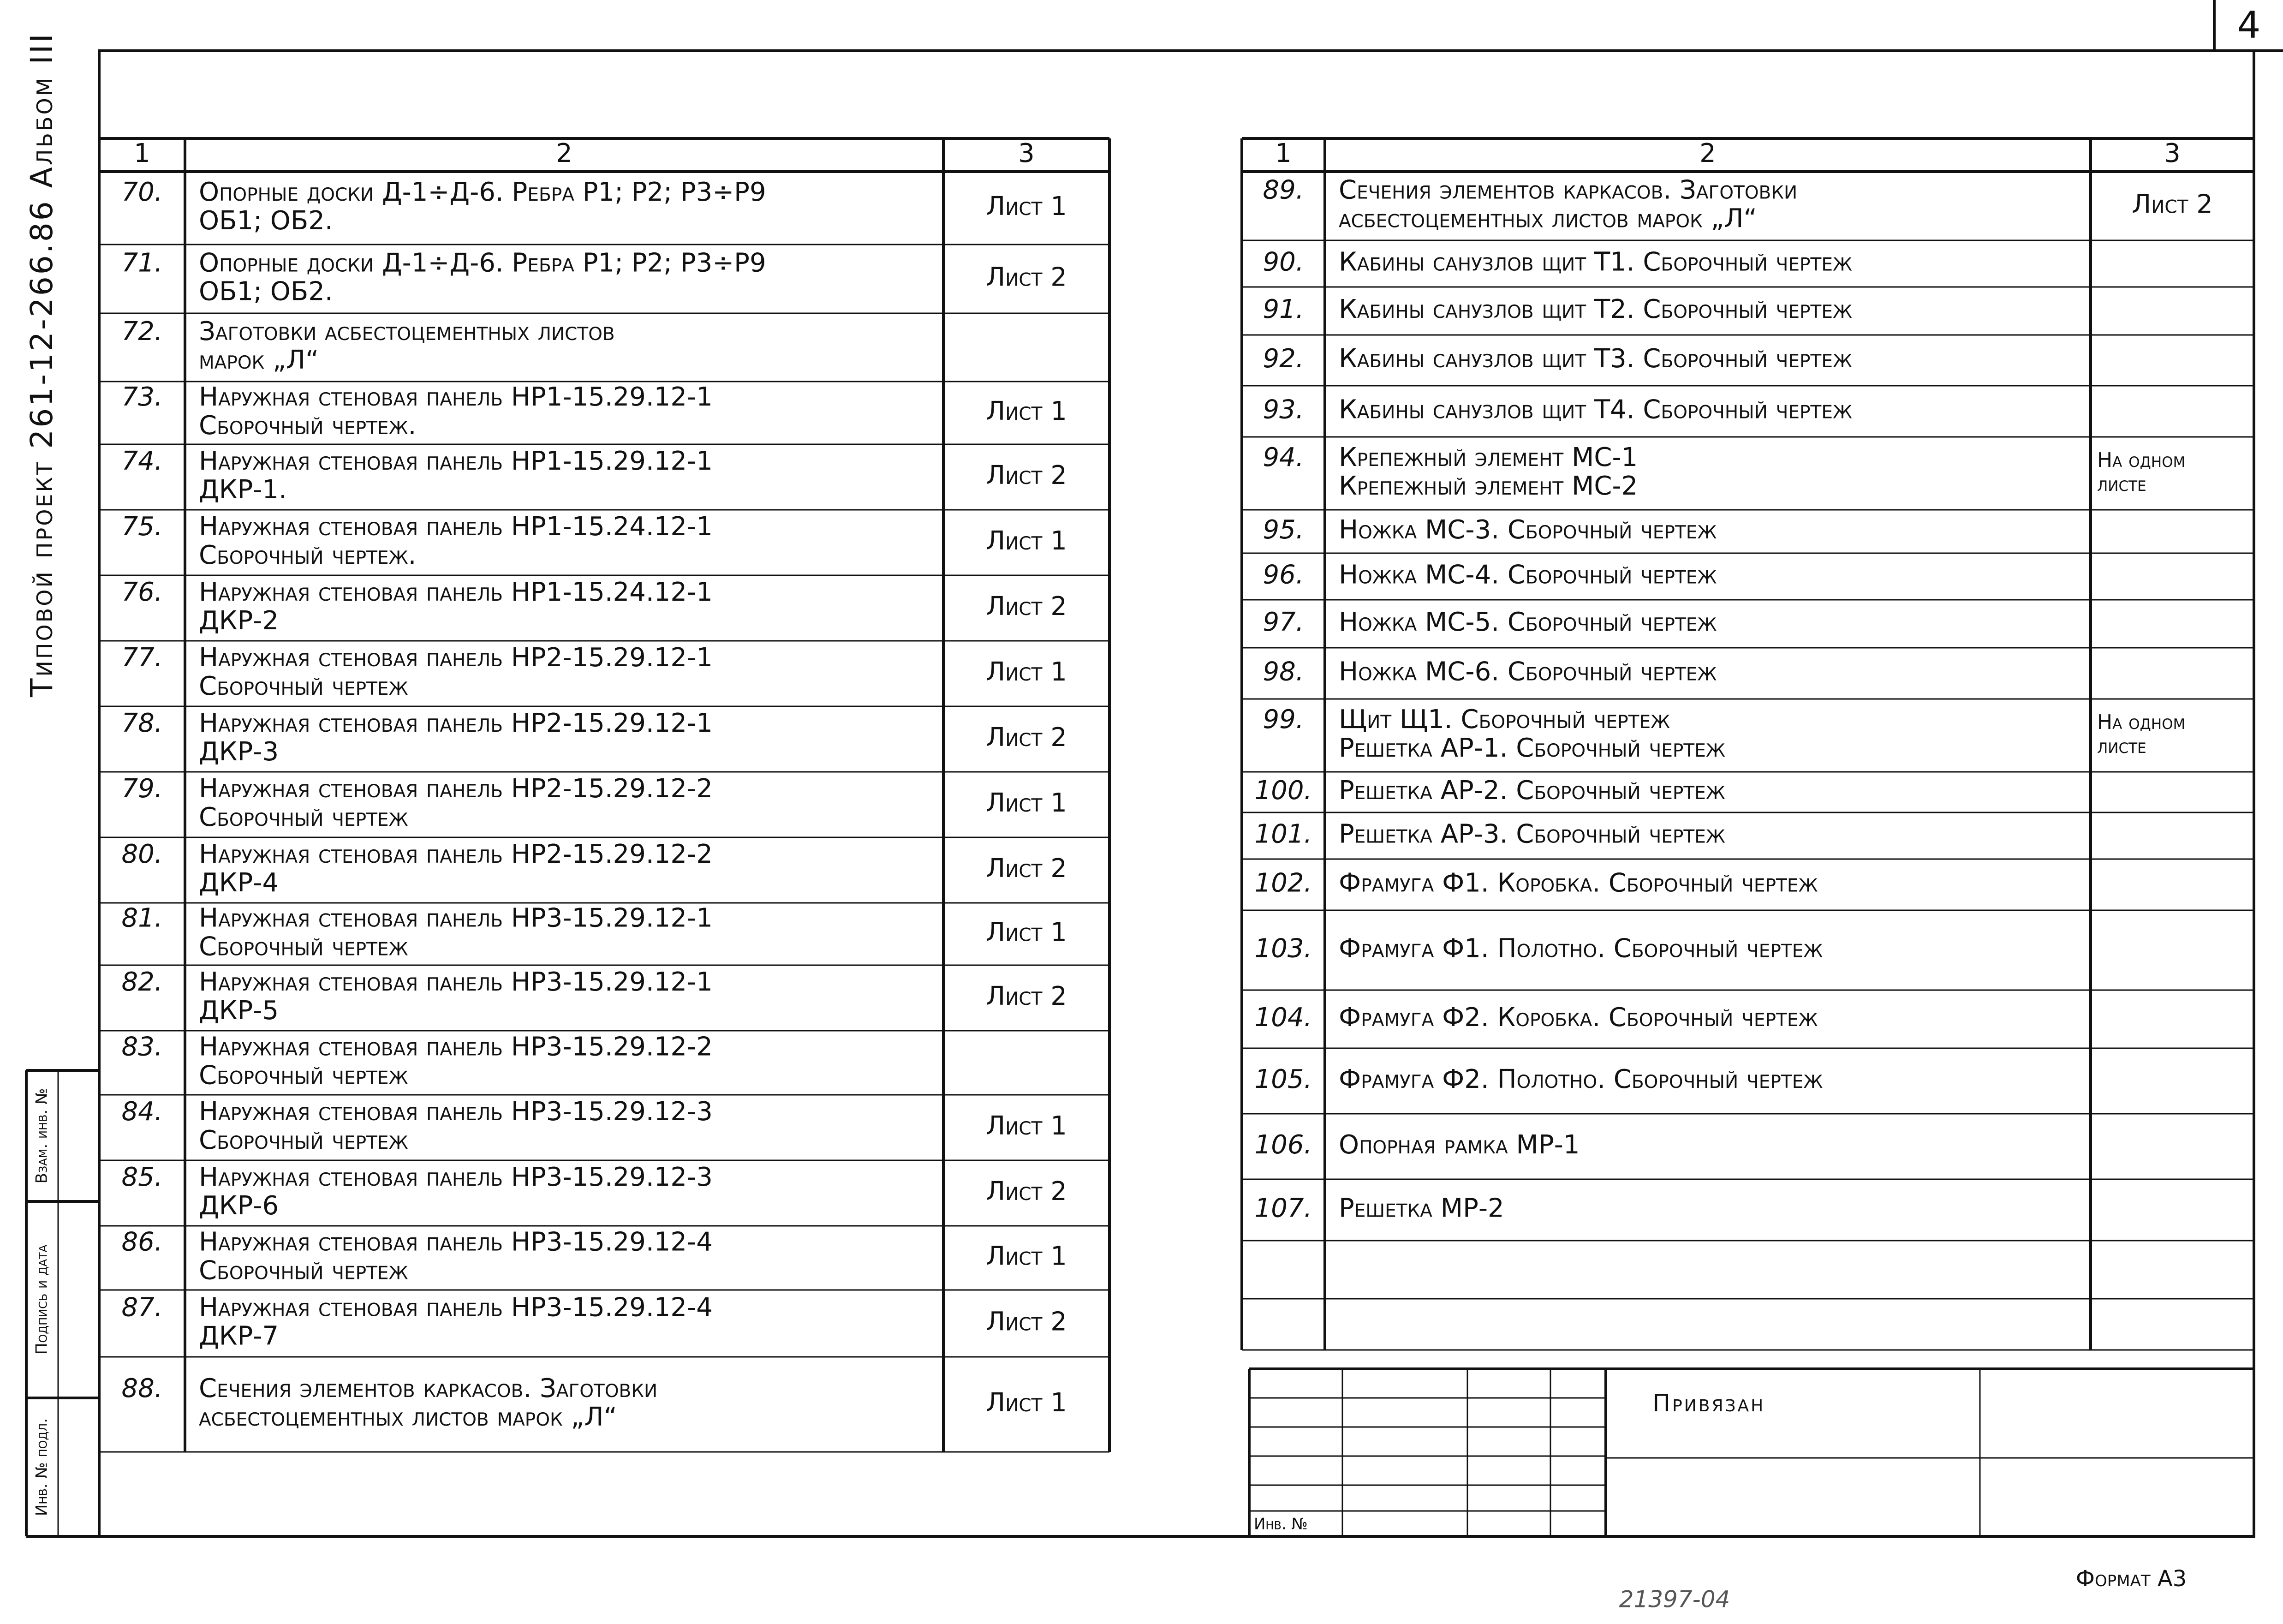 This screenshot has height=1624, width=2283. Describe the element at coordinates (141, 1047) in the screenshot. I see `row-number: 83.` at that location.